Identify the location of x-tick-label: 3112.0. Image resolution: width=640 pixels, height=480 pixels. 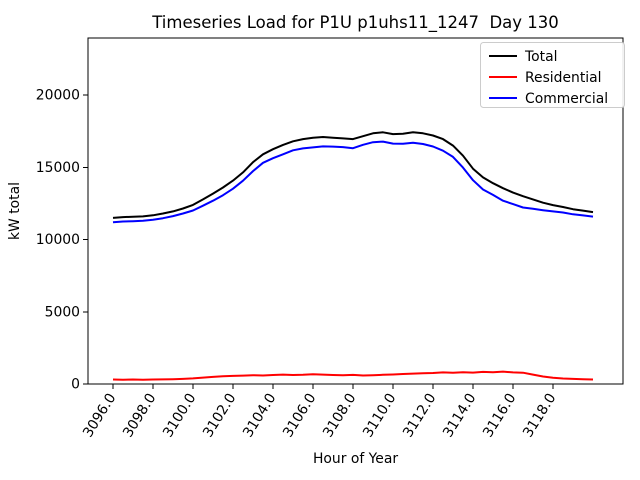
(419, 416).